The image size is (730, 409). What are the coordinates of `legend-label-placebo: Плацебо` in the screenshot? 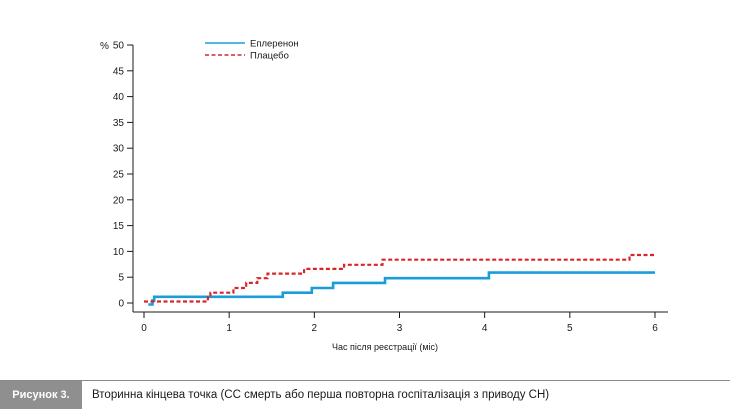 It's located at (269, 56).